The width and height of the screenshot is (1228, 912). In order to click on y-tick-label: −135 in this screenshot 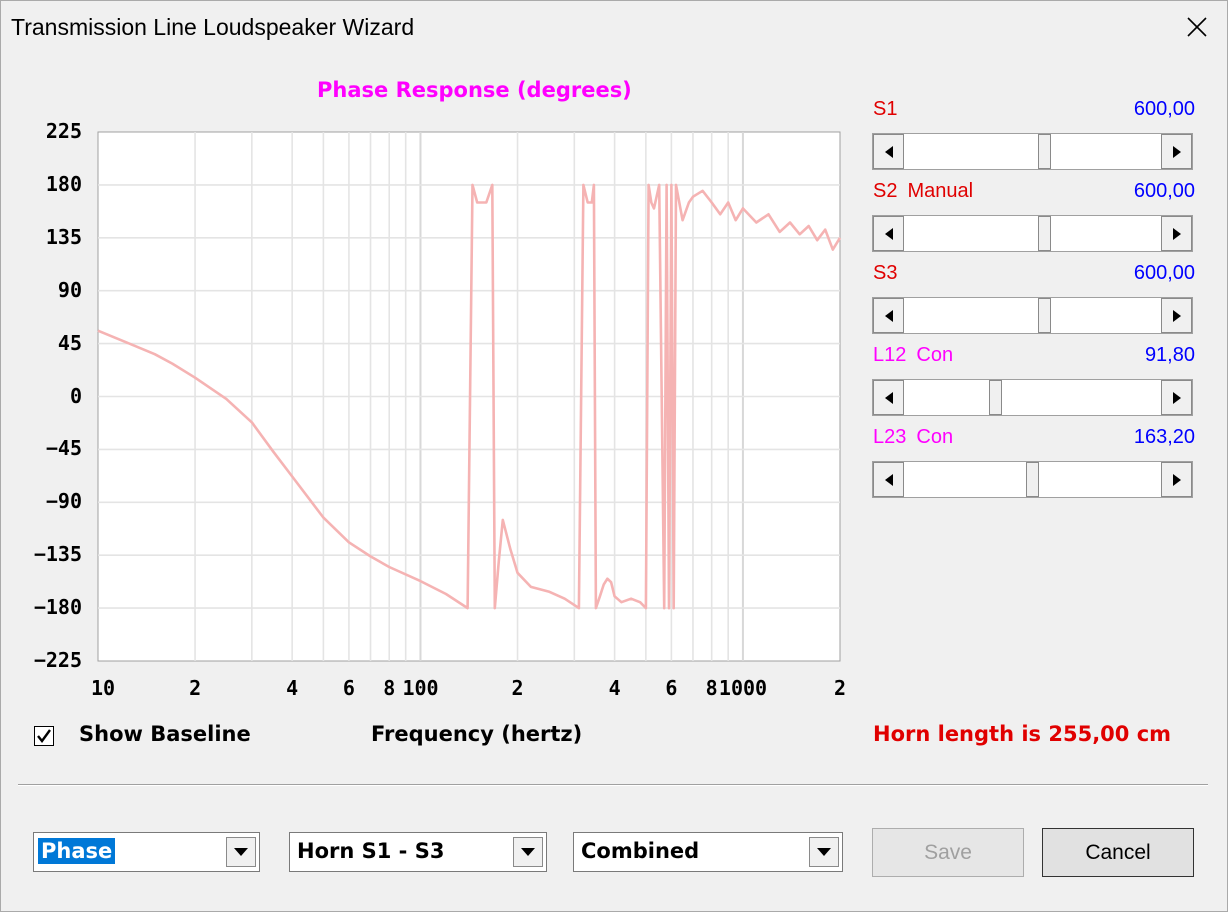, I will do `click(57, 554)`.